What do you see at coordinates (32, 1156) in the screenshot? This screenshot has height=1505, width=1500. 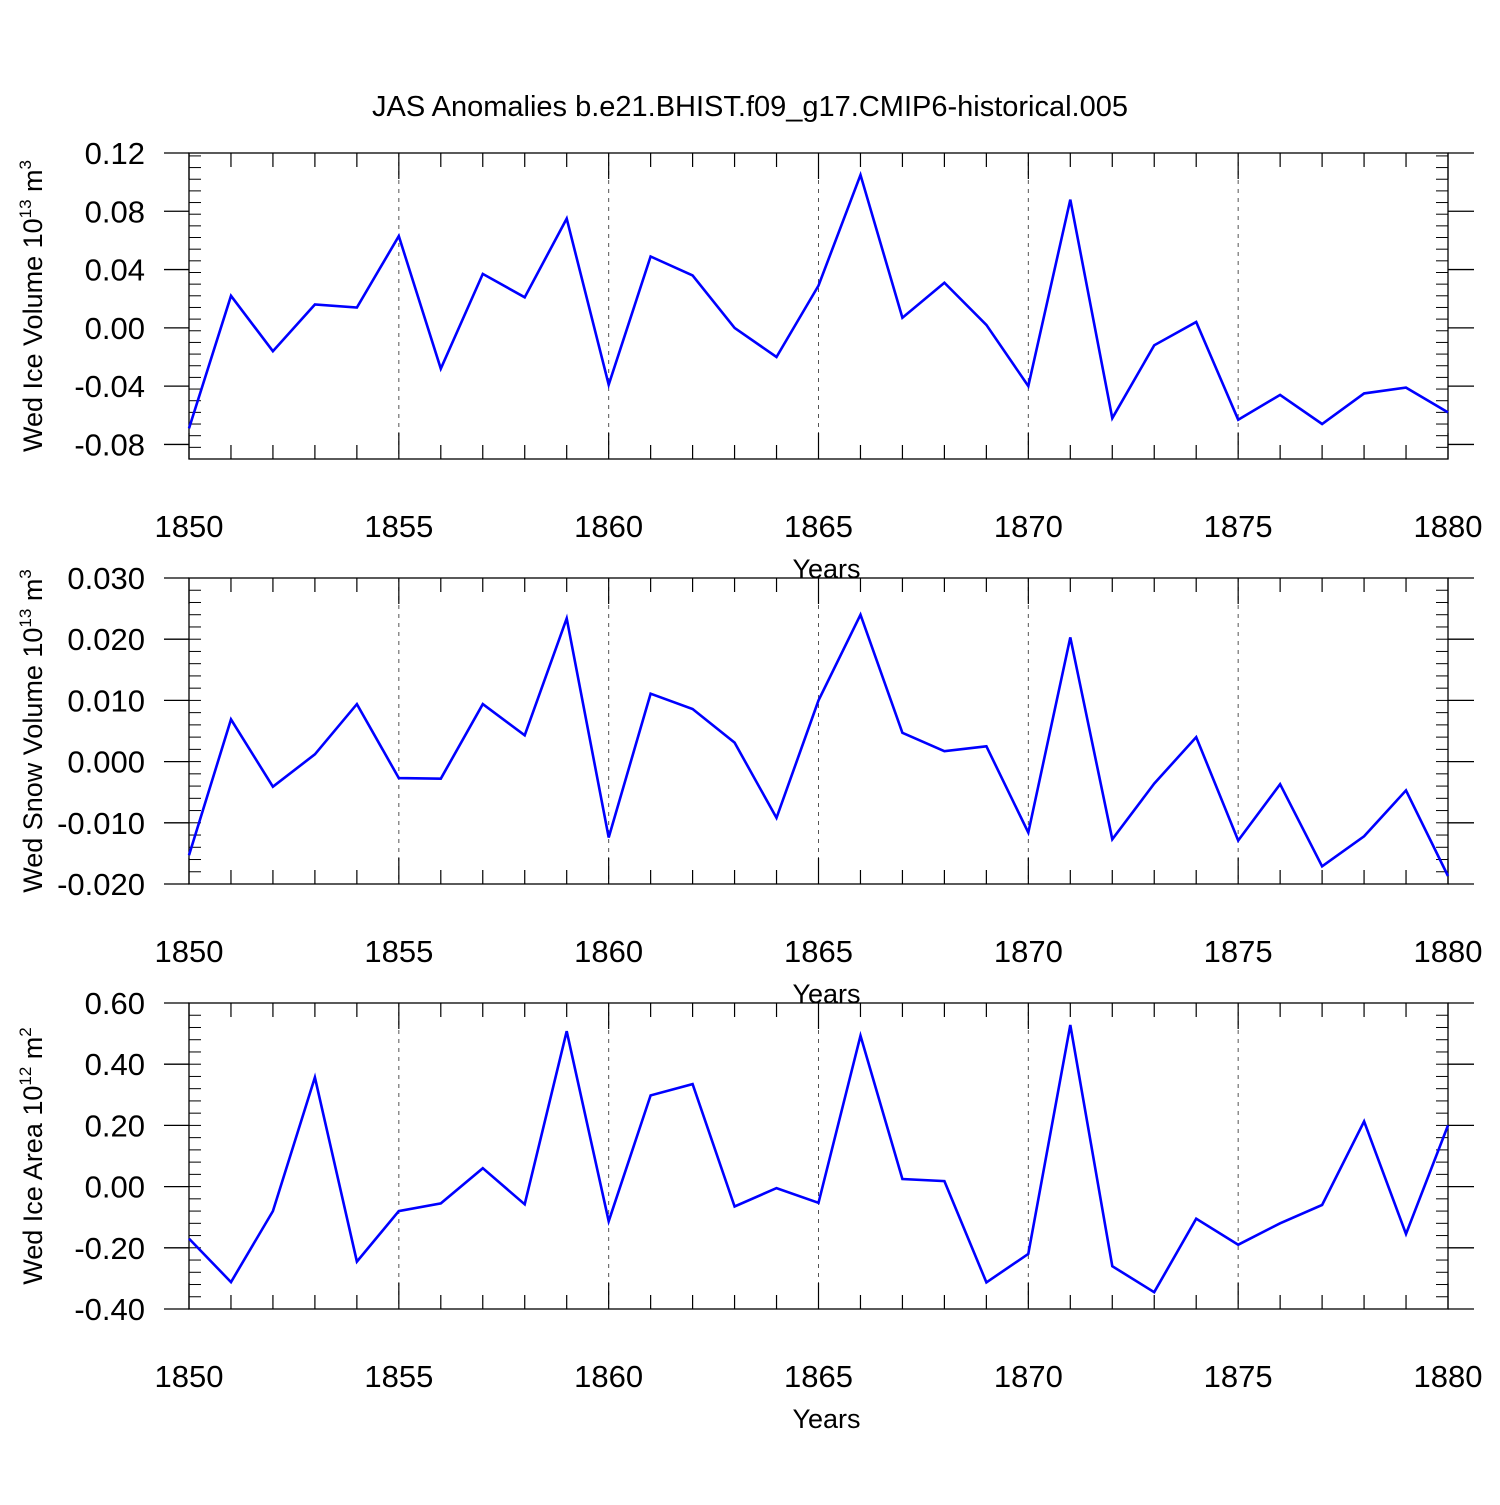 I see `y-axis-label: Wed Ice Area 1012 m2` at bounding box center [32, 1156].